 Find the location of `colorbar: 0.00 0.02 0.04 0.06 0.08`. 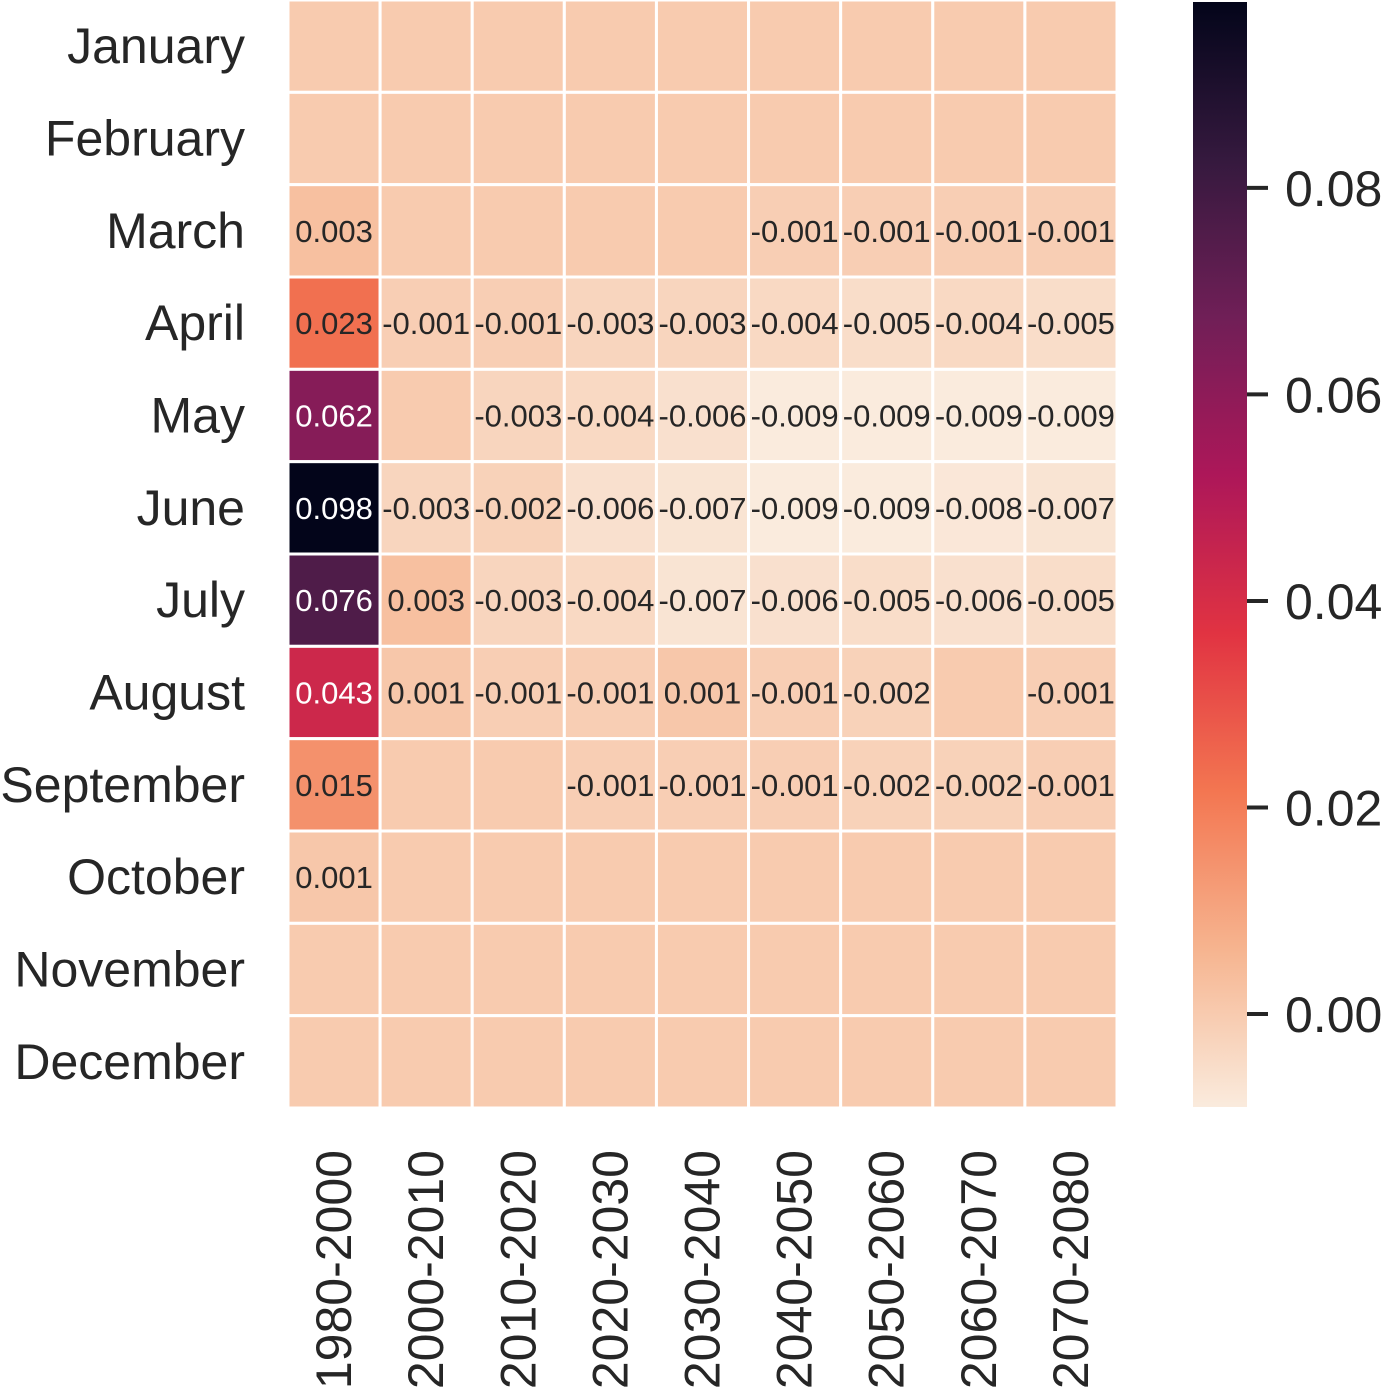

colorbar: 0.00 0.02 0.04 0.06 0.08 is located at coordinates (1287, 554).